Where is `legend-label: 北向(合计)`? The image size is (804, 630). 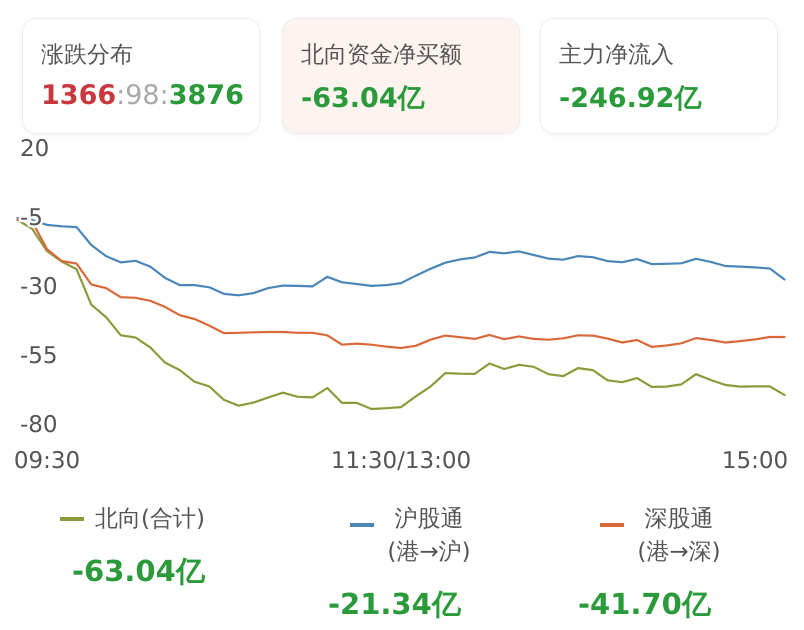
legend-label: 北向(合计) is located at coordinates (150, 519).